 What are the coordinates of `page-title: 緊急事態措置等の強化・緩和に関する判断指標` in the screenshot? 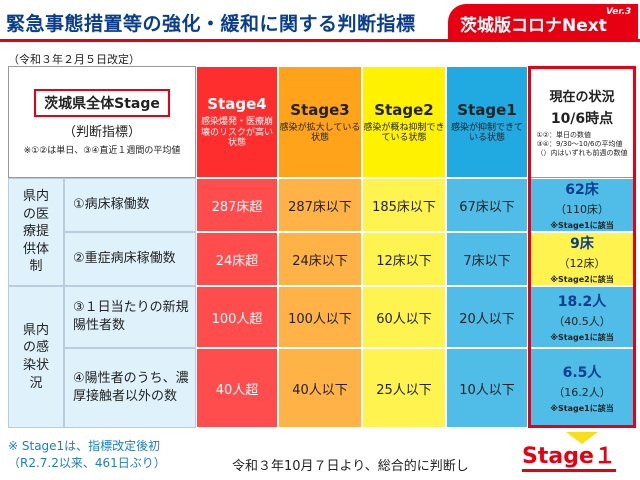 It's located at (211, 24).